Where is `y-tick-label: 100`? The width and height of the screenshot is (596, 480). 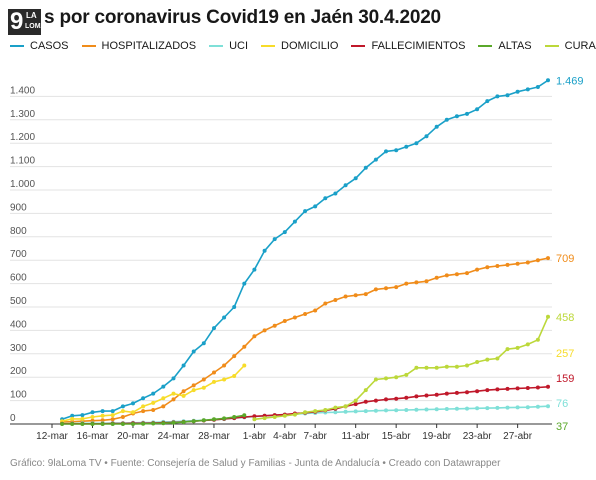 y-tick-label: 100 is located at coordinates (18, 395).